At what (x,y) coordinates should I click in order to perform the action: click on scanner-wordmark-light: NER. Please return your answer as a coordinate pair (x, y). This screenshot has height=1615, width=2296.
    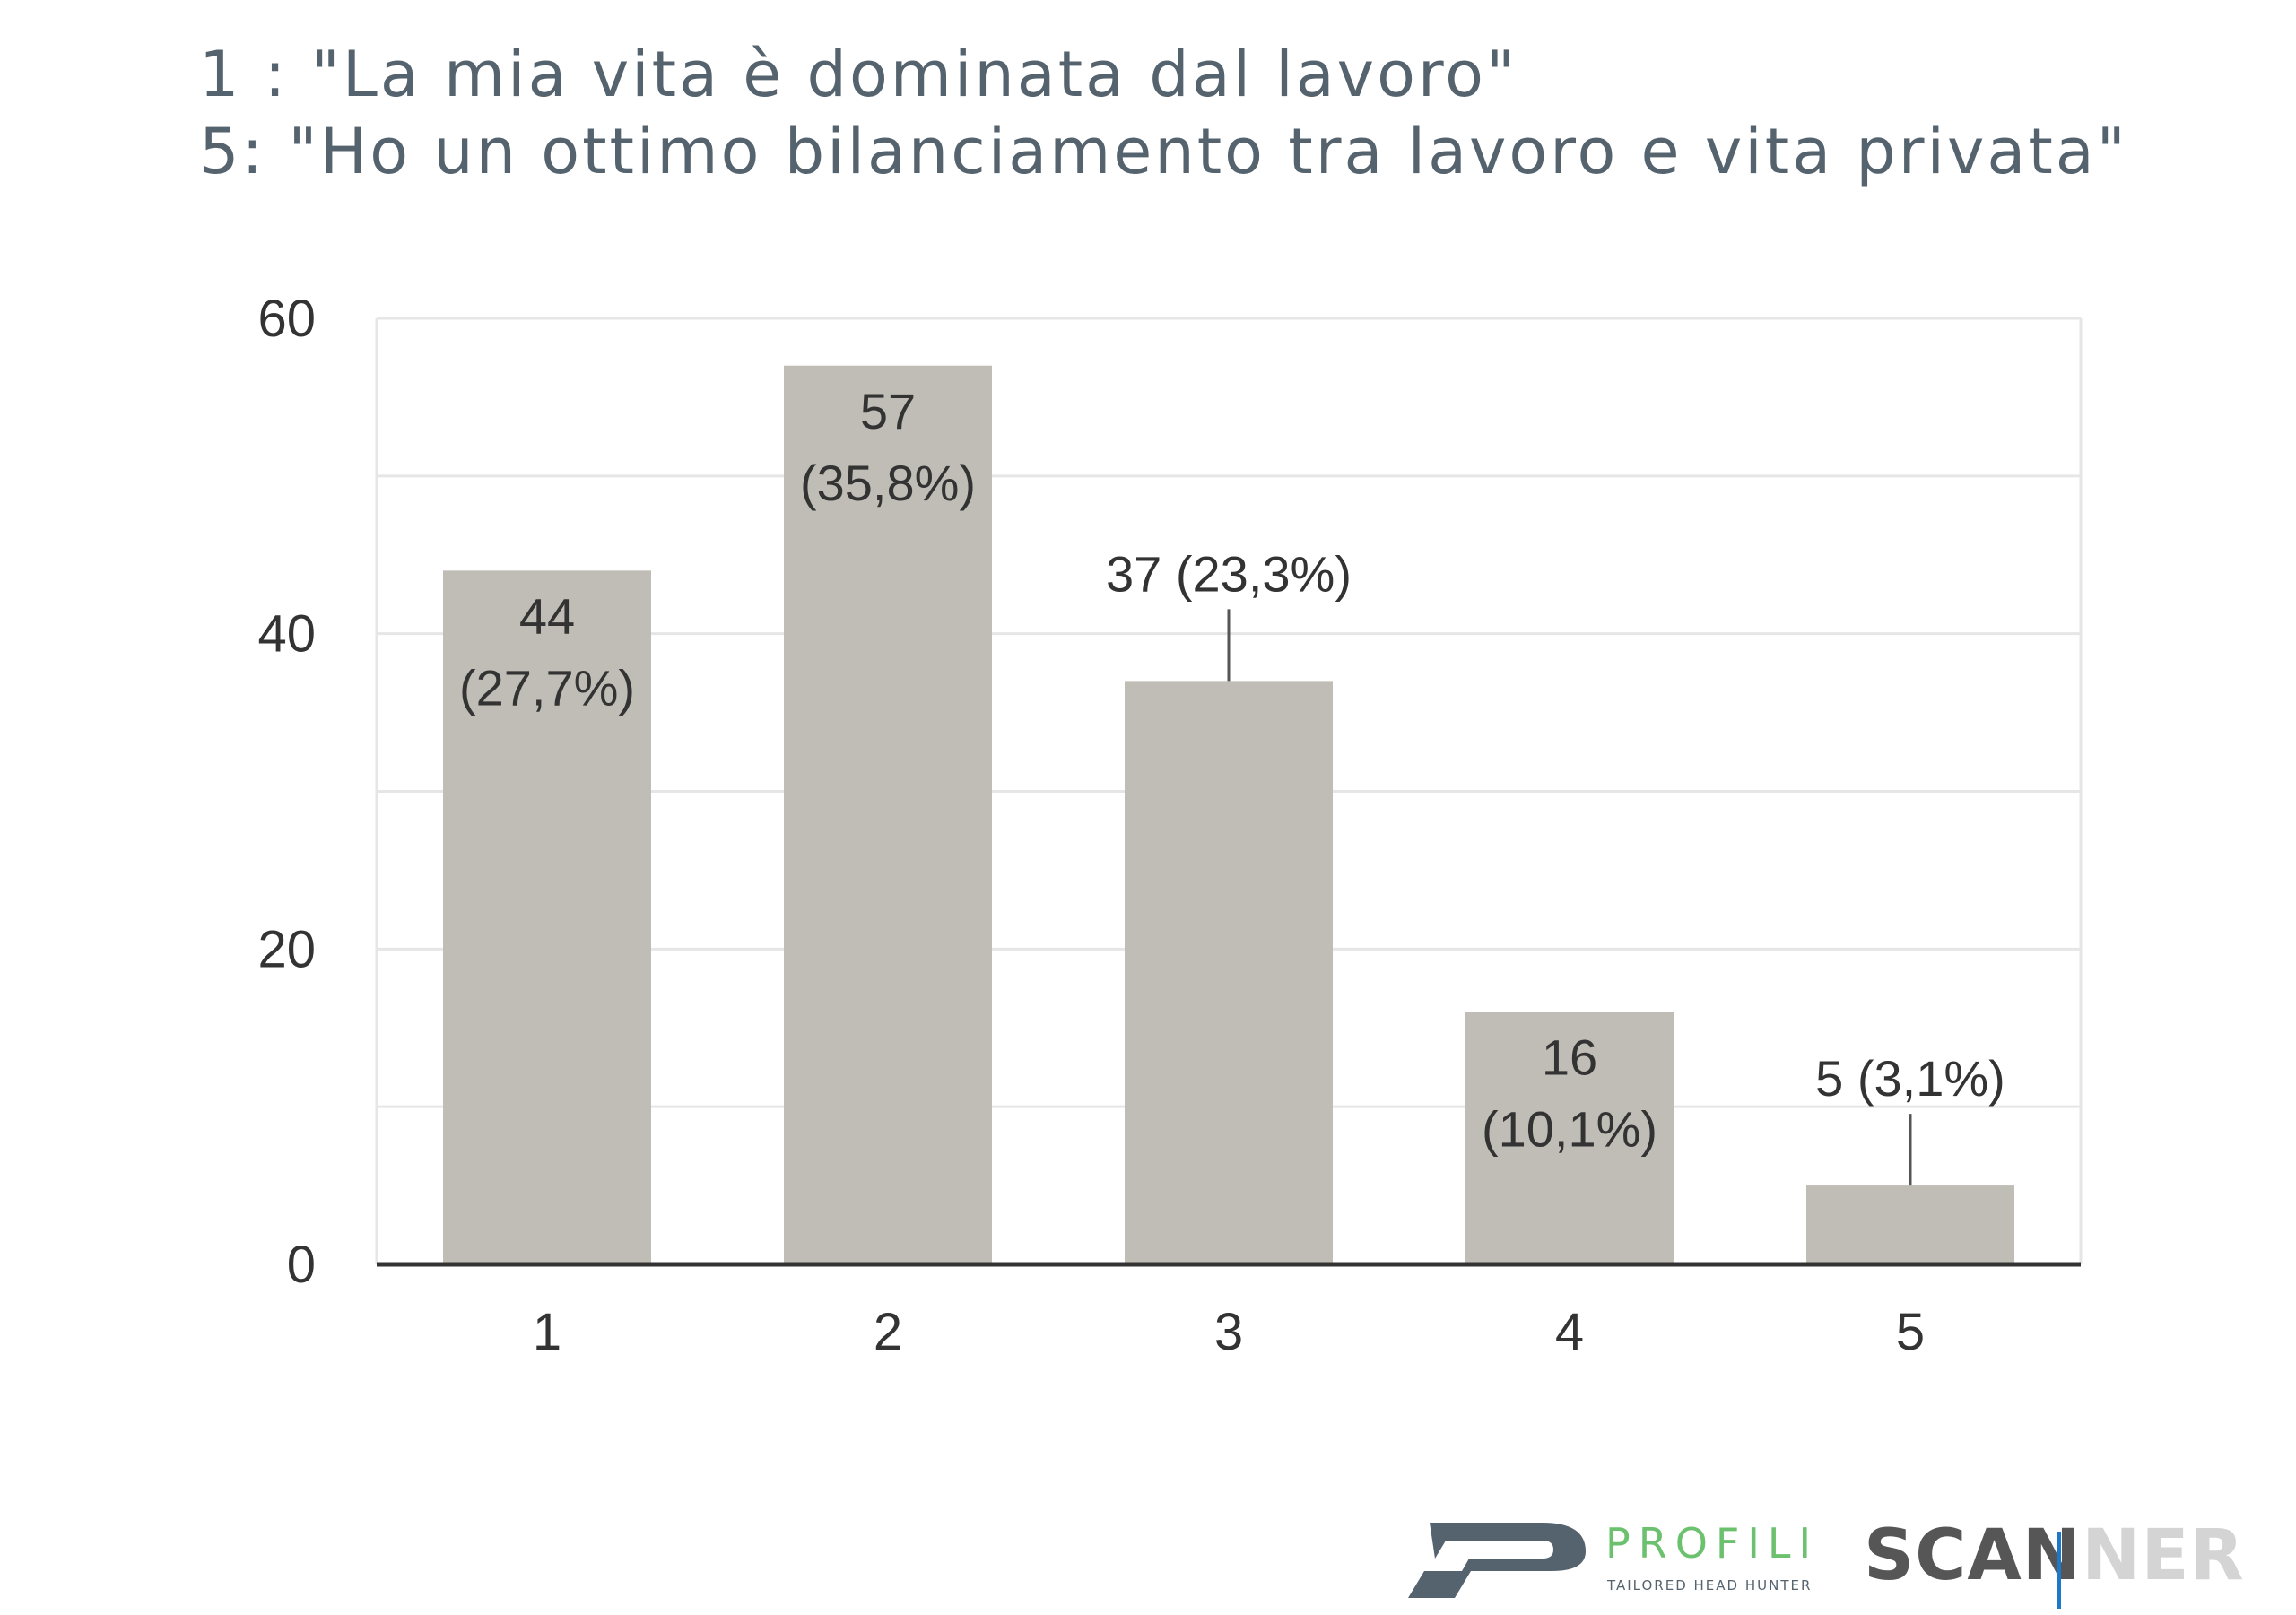
    Looking at the image, I should click on (2163, 1555).